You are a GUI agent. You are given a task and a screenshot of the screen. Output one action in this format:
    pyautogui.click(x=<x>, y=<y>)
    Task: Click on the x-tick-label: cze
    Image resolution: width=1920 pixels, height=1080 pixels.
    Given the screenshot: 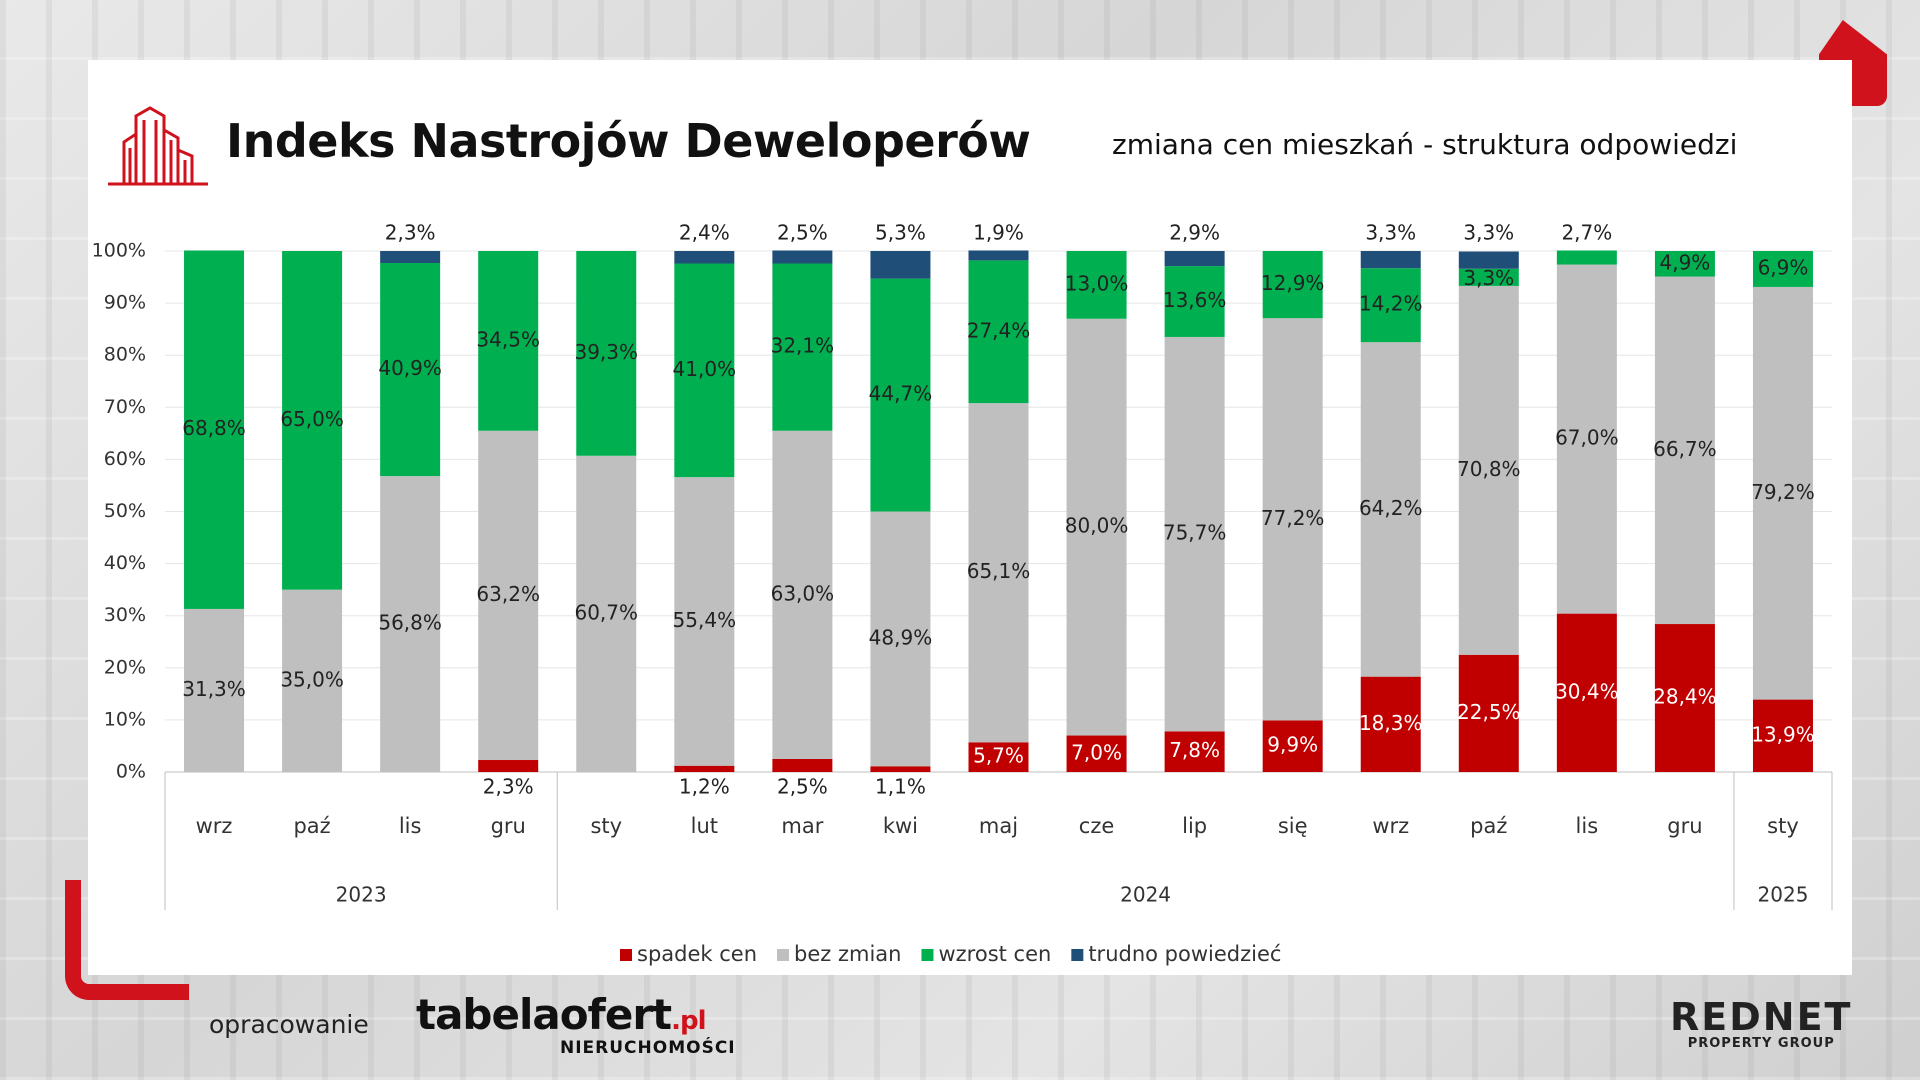 What is the action you would take?
    pyautogui.click(x=1097, y=826)
    